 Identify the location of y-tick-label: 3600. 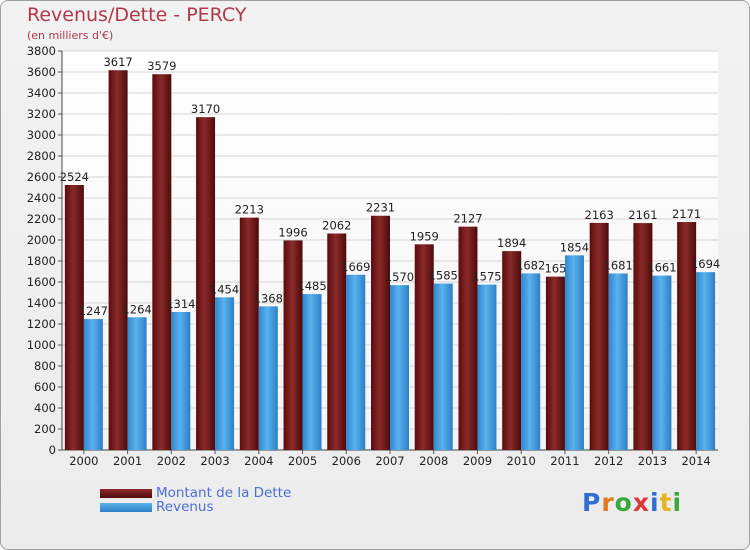
(41, 72).